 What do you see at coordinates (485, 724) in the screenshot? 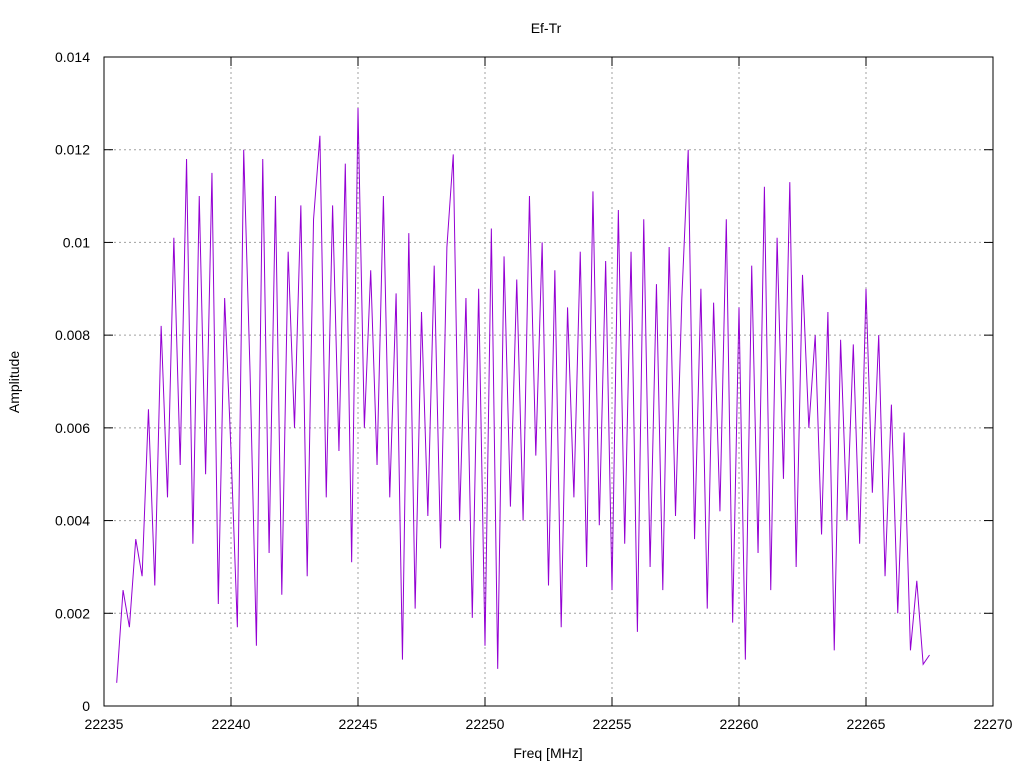
I see `x-tick-label: 22250` at bounding box center [485, 724].